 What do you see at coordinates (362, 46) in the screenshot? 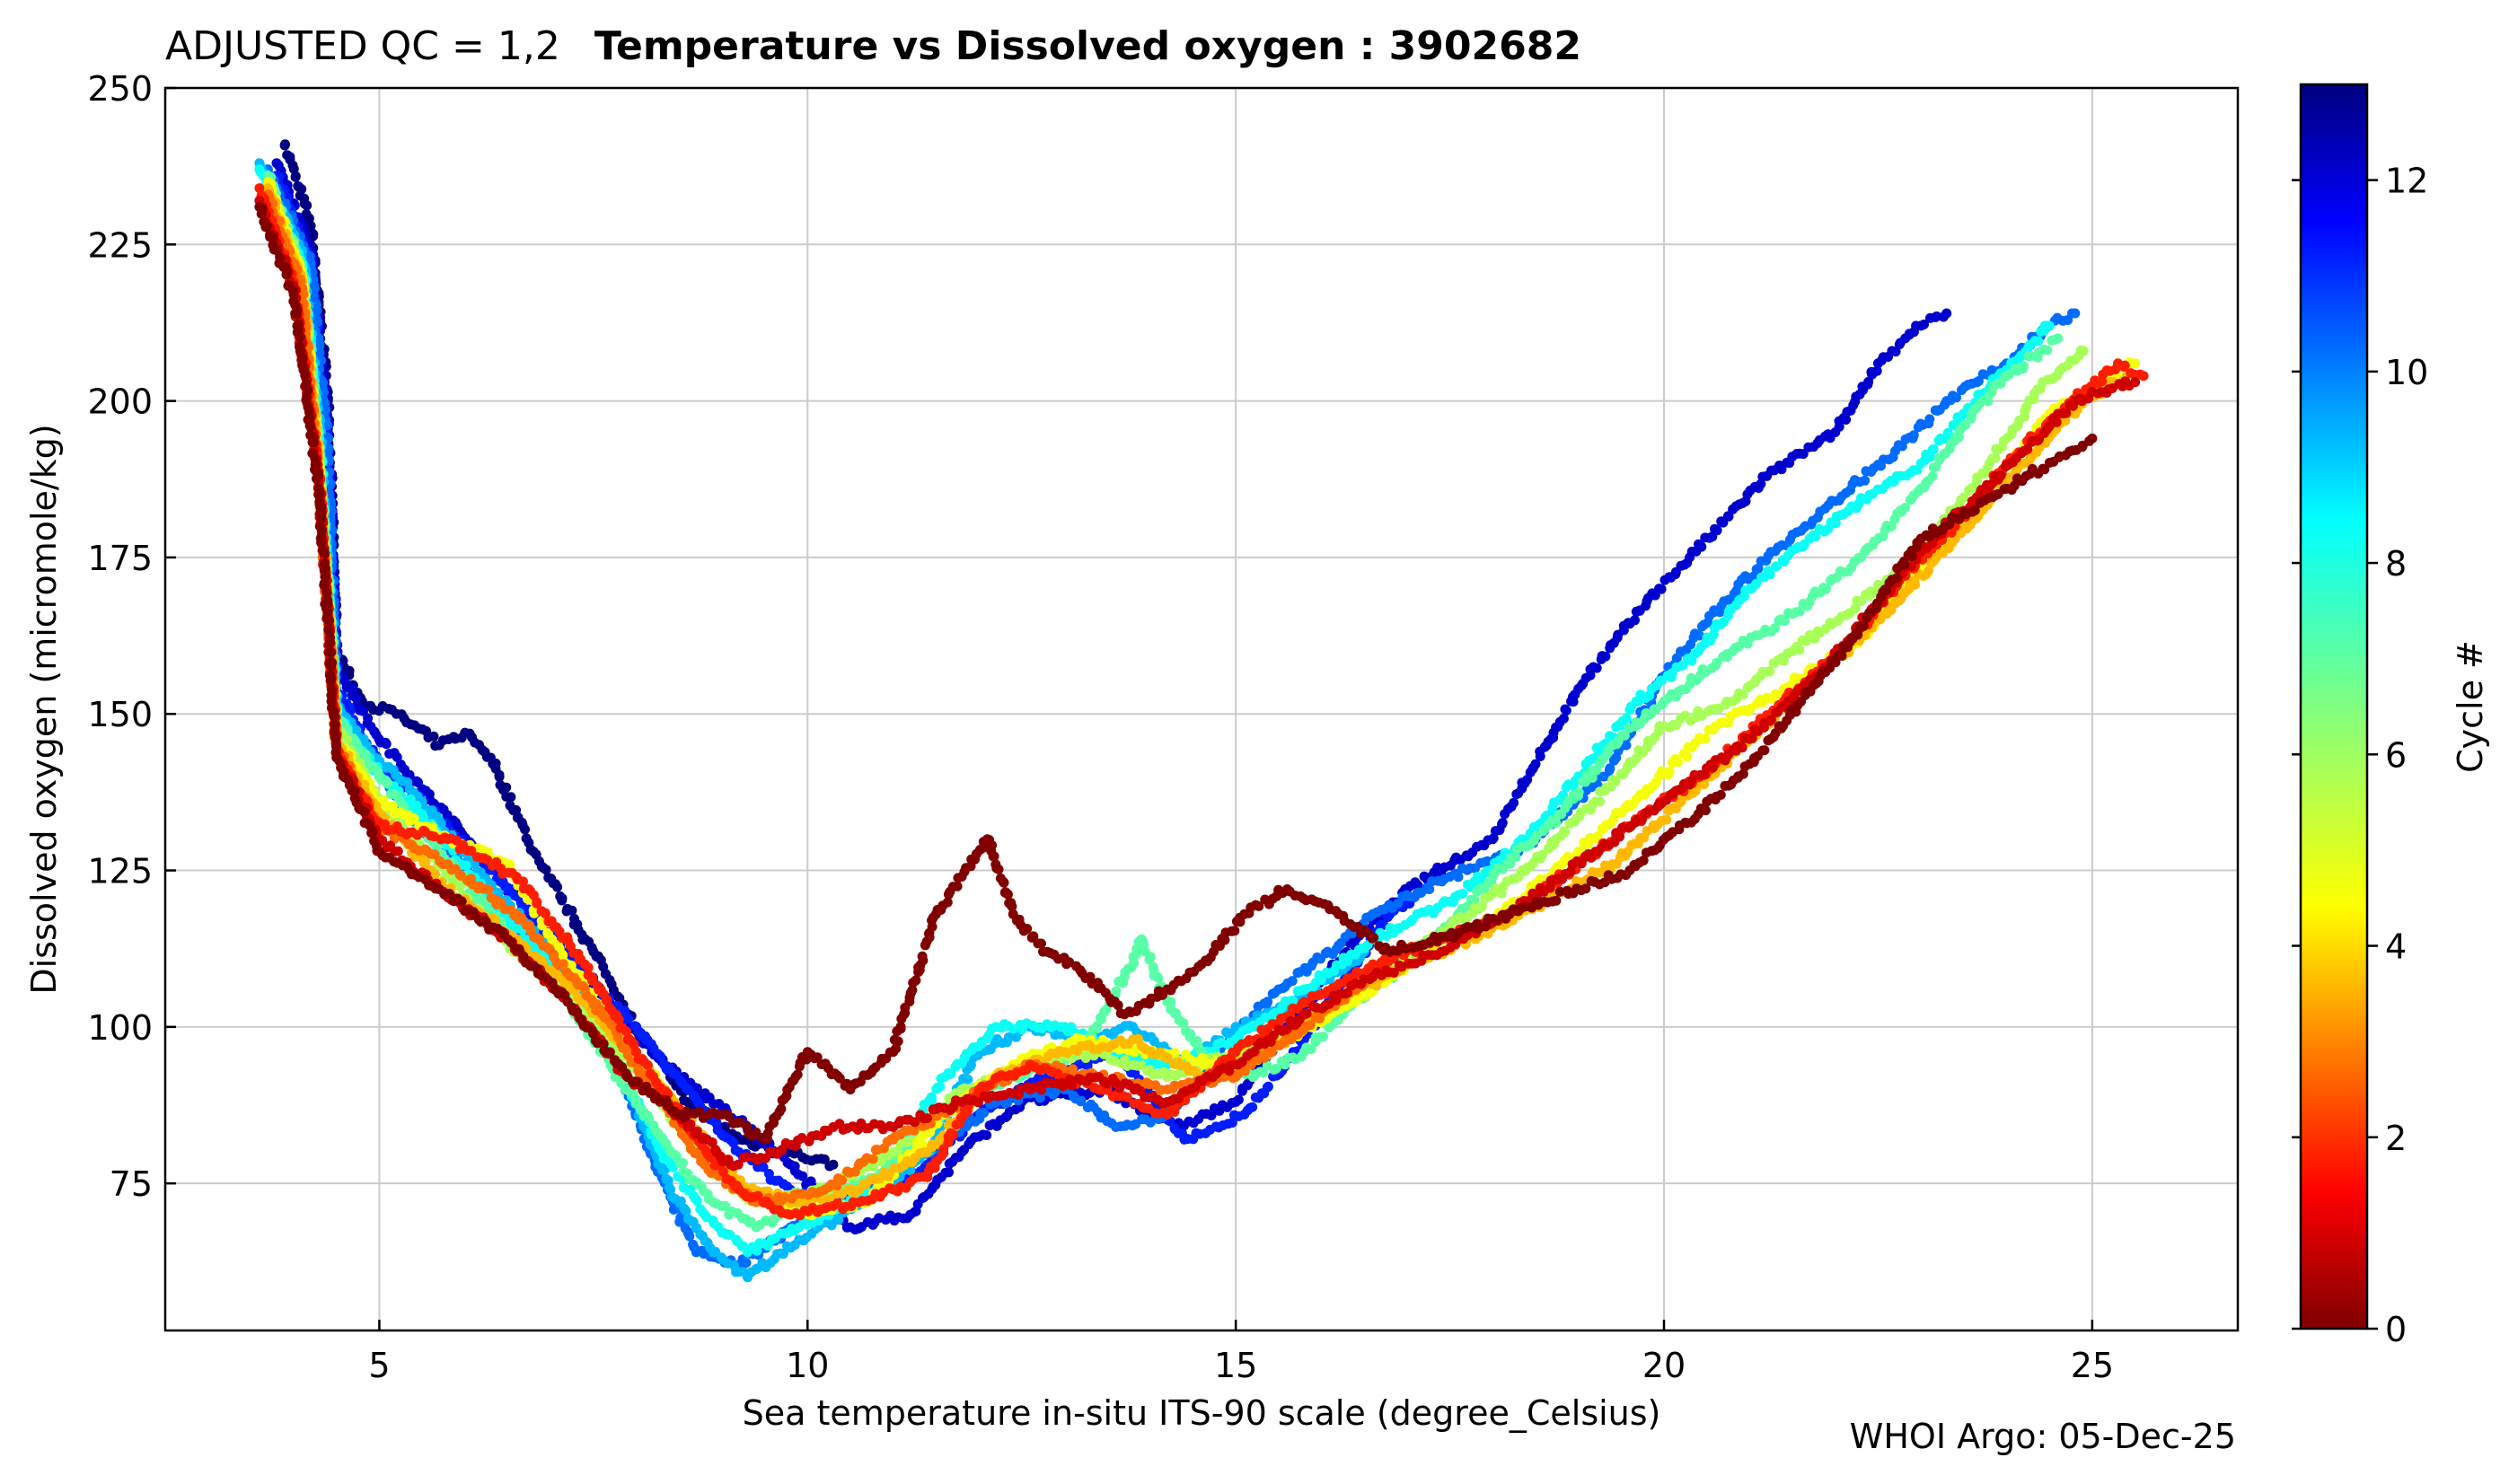
I see `title-prefix: ADJUSTED QC = 1,2` at bounding box center [362, 46].